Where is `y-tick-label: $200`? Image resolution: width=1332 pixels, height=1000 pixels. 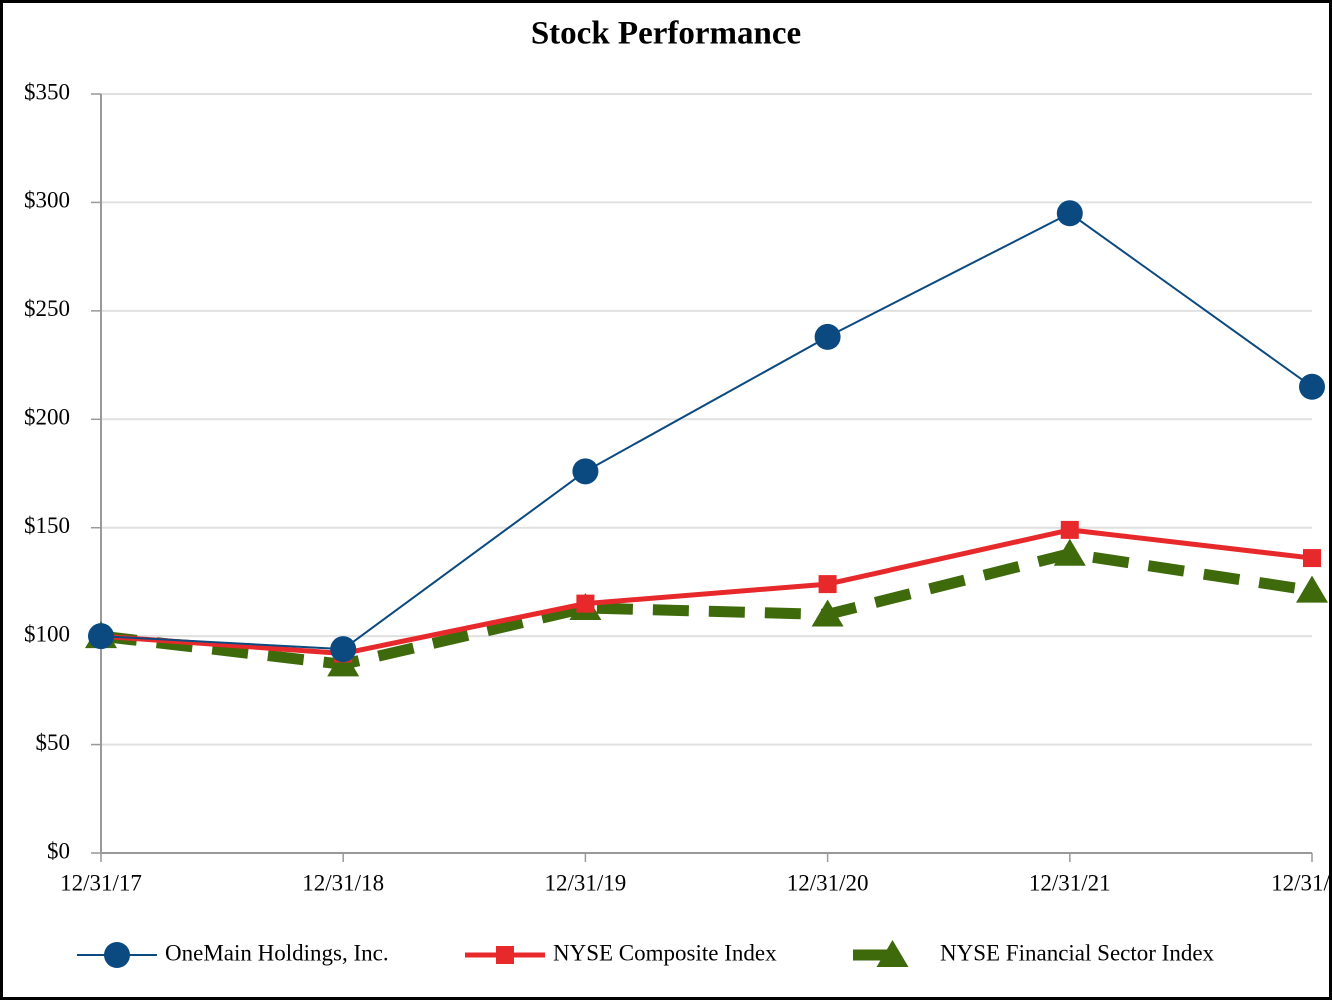 y-tick-label: $200 is located at coordinates (47, 417).